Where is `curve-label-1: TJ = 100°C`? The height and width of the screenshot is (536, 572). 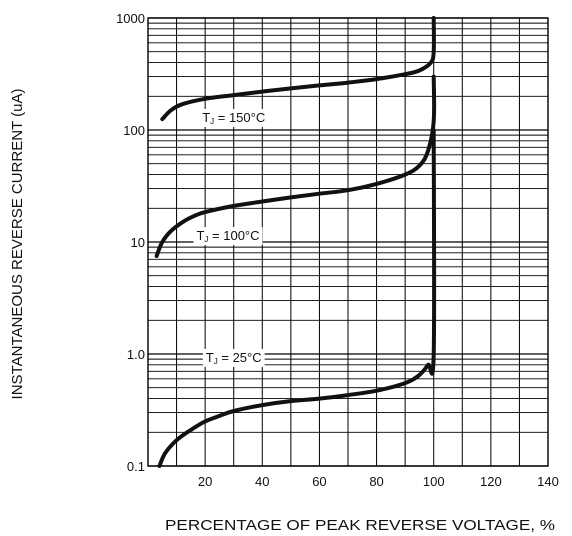 curve-label-1: TJ = 100°C is located at coordinates (227, 236).